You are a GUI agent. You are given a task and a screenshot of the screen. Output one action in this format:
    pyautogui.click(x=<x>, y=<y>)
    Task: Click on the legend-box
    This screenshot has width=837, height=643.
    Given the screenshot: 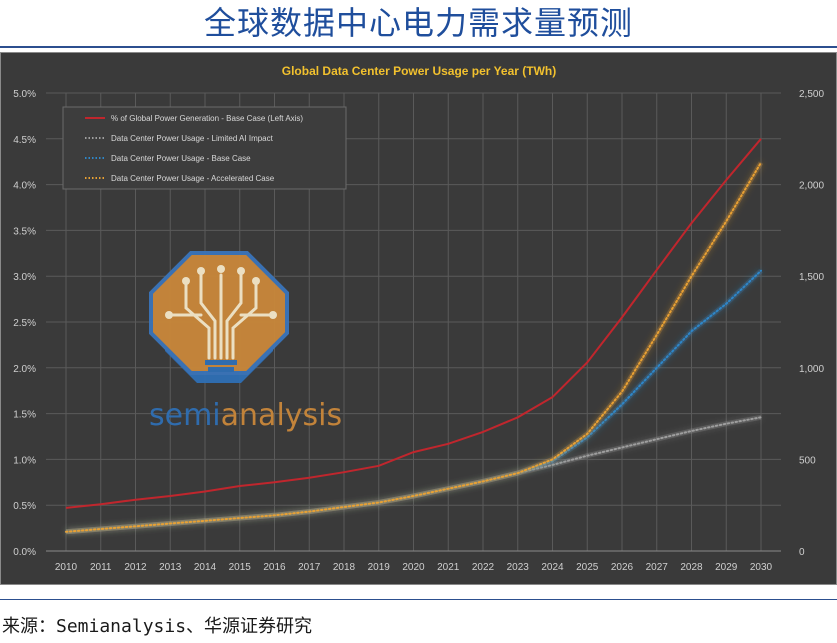 What is the action you would take?
    pyautogui.click(x=204, y=148)
    